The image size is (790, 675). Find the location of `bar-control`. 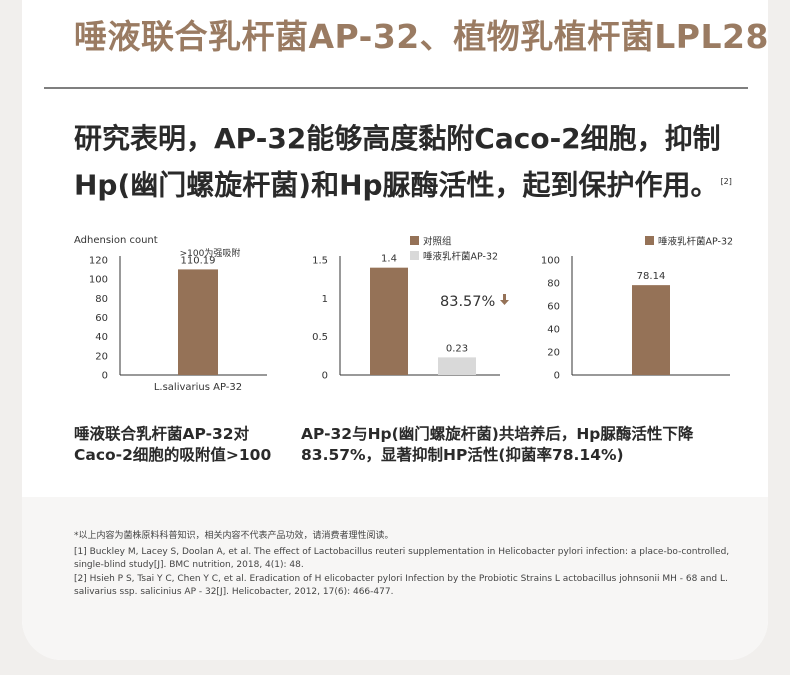

bar-control is located at coordinates (389, 321).